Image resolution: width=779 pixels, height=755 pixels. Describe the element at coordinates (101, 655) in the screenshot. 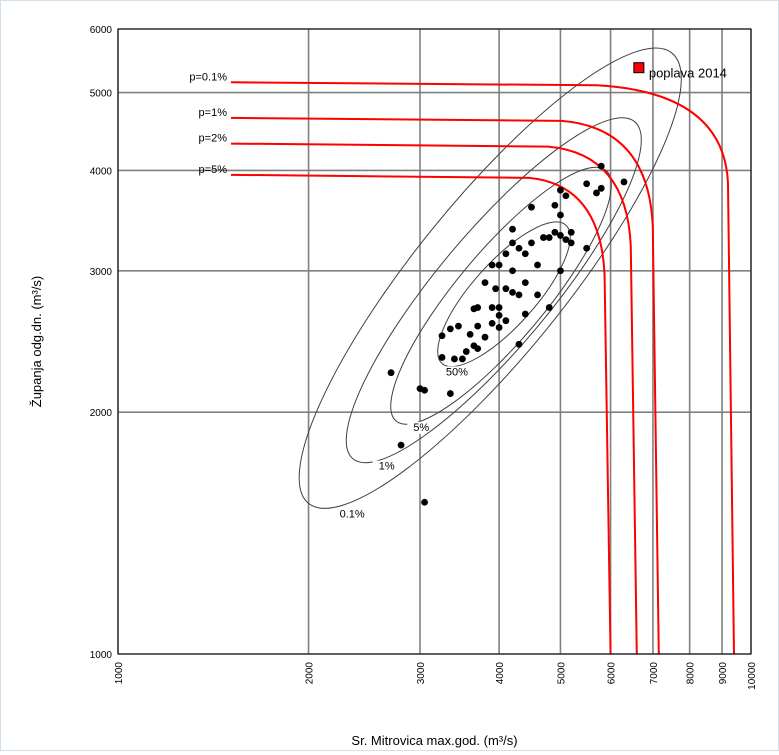

I see `y-tick-label: 1000` at that location.